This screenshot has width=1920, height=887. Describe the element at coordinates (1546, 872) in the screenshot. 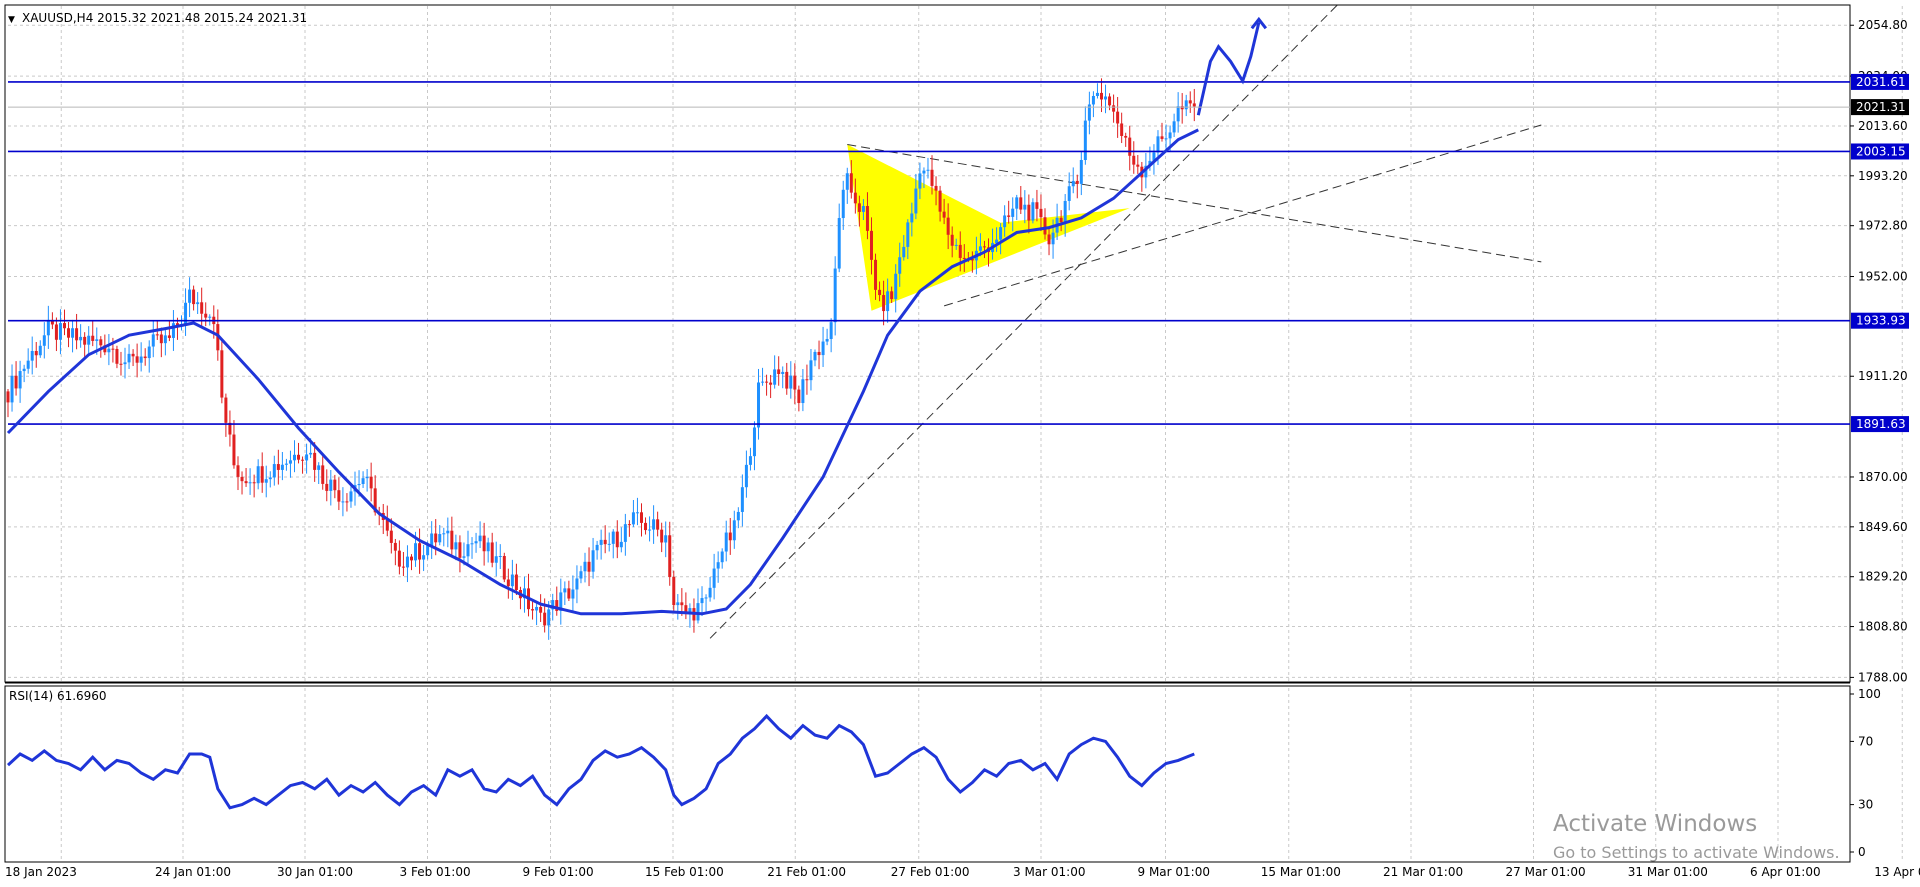

I see `time-tick-label: 27 Mar 01:00` at that location.